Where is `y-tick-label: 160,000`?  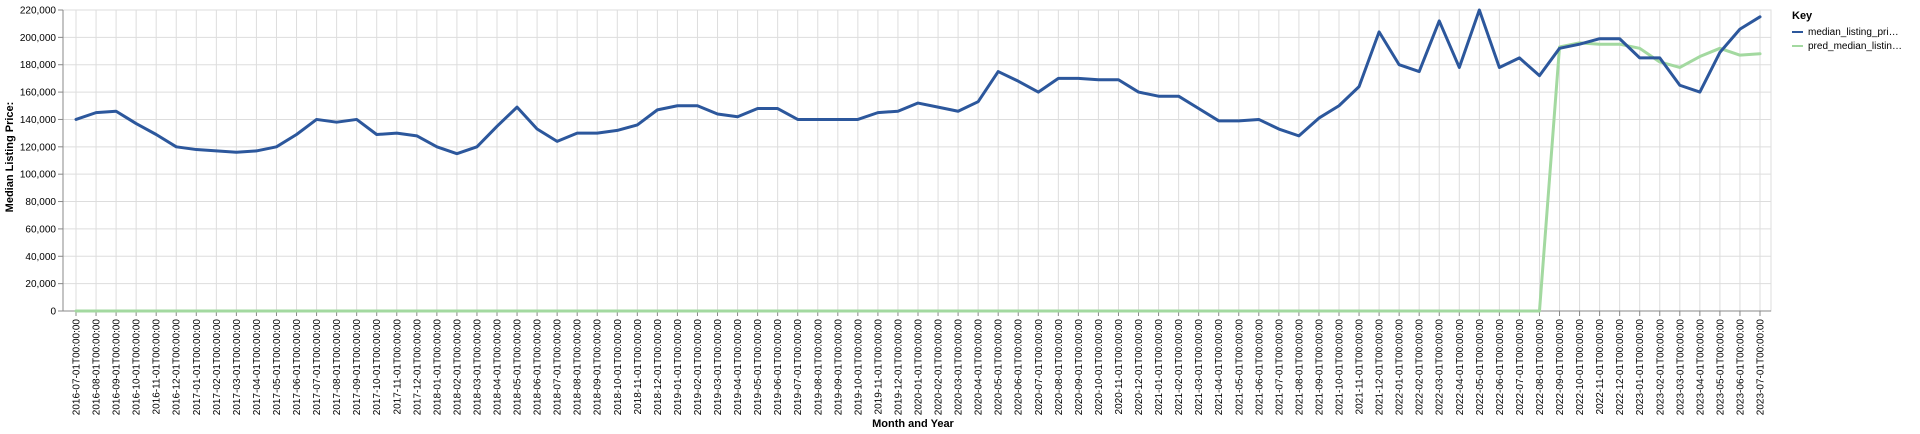
y-tick-label: 160,000 is located at coordinates (38, 93).